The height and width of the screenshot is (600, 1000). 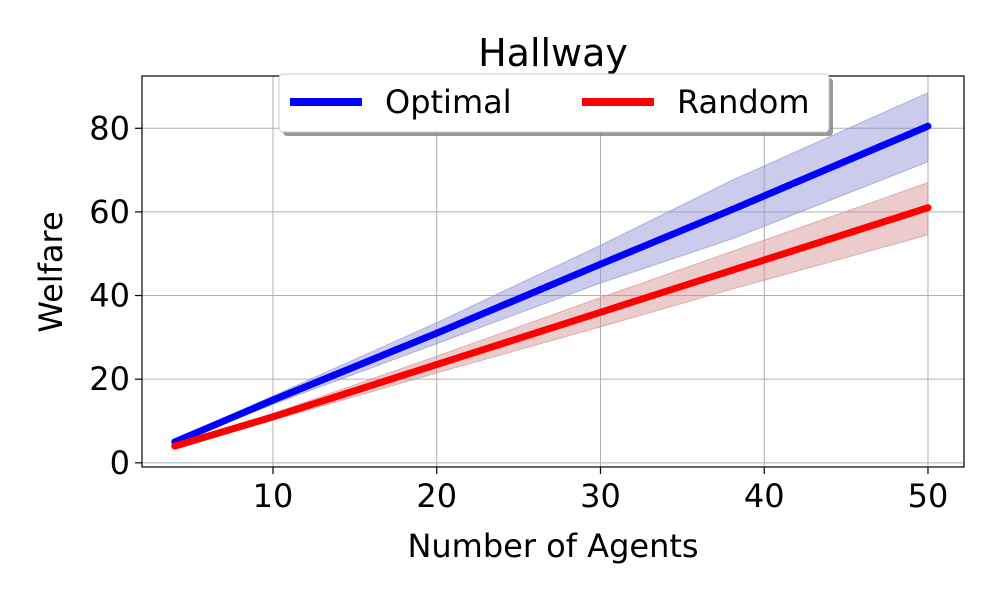 I want to click on legend-box, so click(x=554, y=103).